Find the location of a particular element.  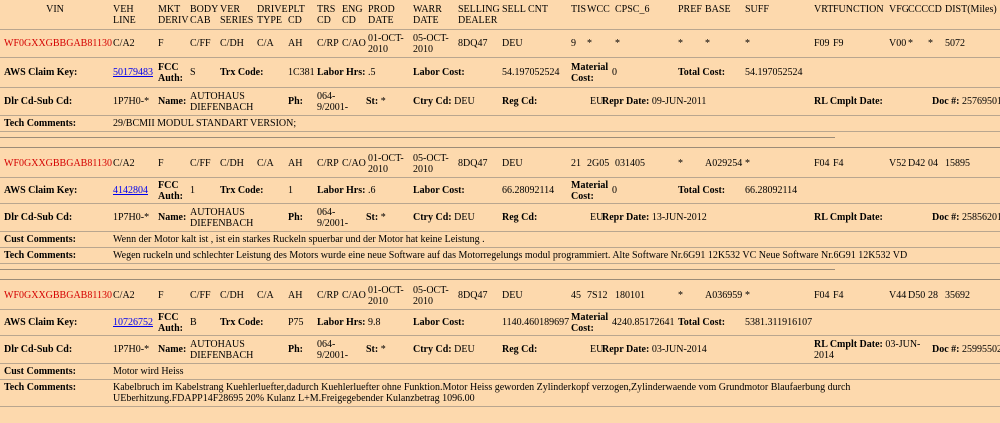

separator-line is located at coordinates (500, 147).